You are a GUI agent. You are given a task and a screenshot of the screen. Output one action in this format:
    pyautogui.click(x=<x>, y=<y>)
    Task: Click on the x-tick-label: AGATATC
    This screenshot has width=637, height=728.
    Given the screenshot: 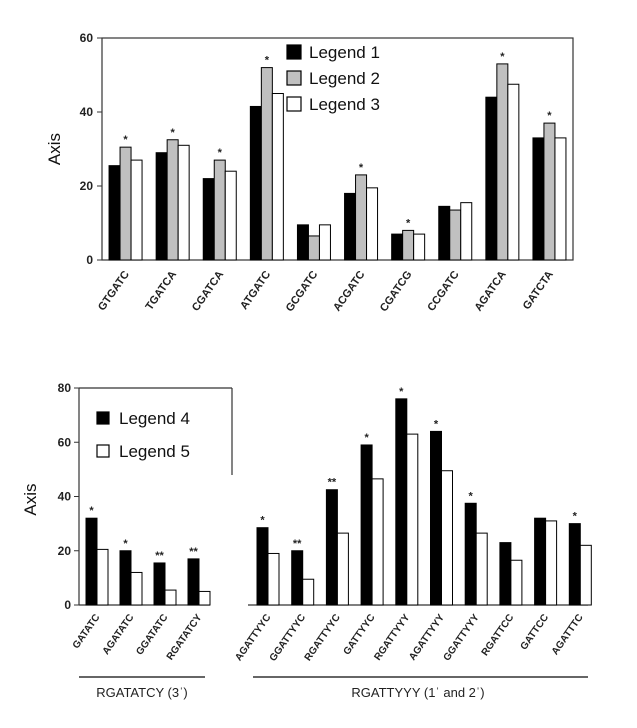 What is the action you would take?
    pyautogui.click(x=119, y=634)
    